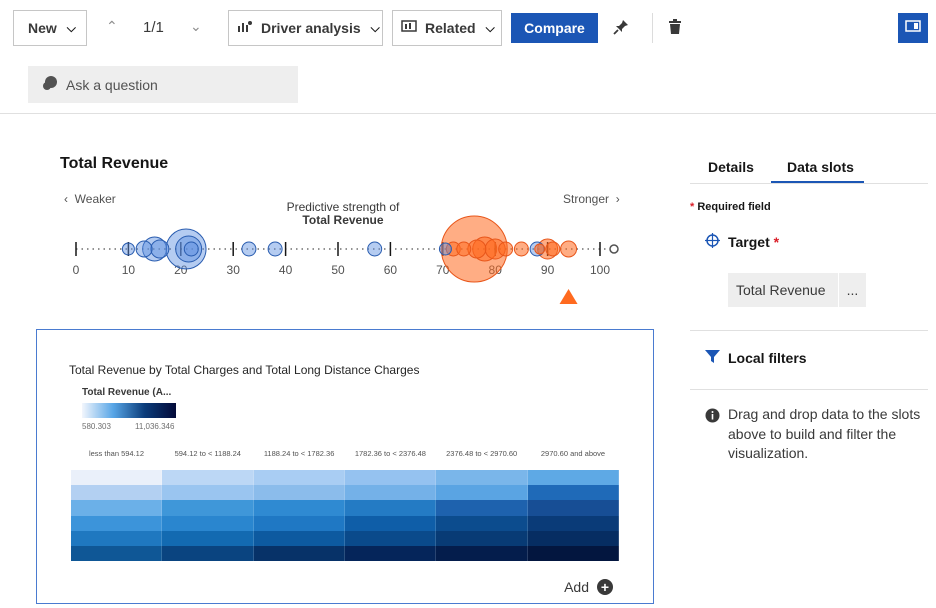  What do you see at coordinates (675, 29) in the screenshot?
I see `trash-icon` at bounding box center [675, 29].